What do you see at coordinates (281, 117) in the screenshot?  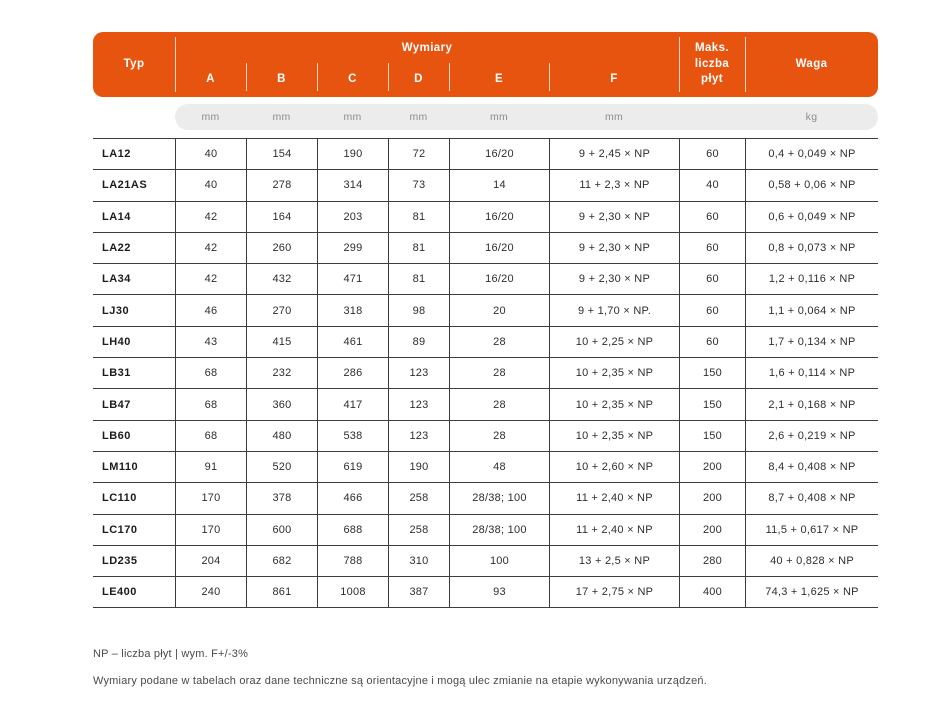 I see `unit-label-b: mm` at bounding box center [281, 117].